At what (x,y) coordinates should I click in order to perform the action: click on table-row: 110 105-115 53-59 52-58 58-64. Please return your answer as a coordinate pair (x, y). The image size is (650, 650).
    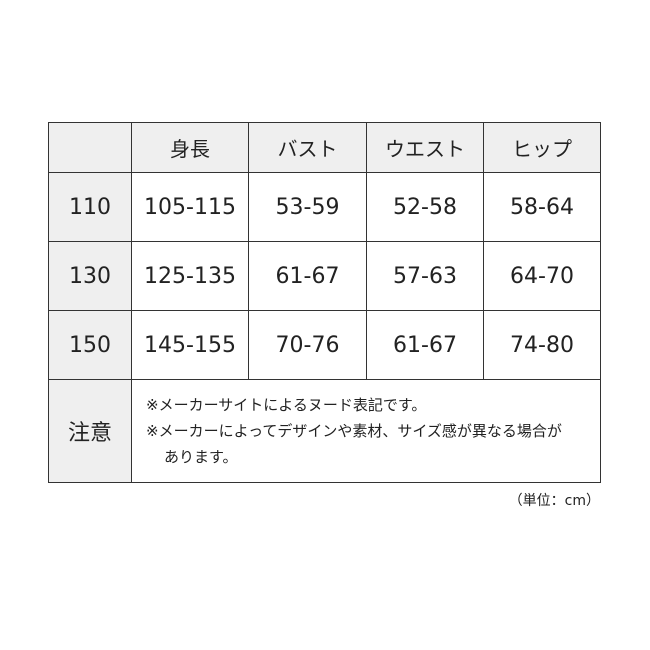
    Looking at the image, I should click on (324, 207).